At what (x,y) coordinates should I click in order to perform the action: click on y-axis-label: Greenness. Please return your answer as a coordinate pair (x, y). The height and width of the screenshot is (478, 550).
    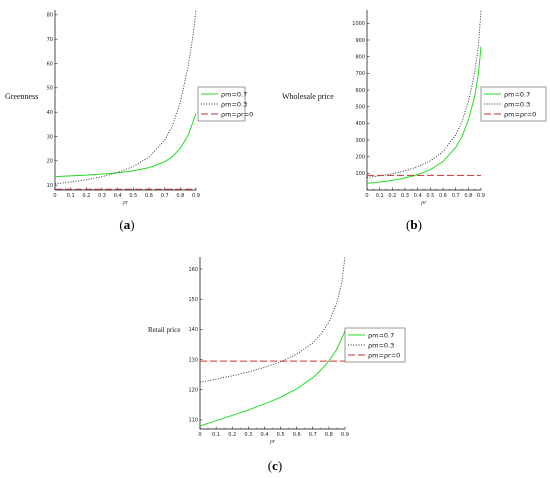
    Looking at the image, I should click on (21, 96).